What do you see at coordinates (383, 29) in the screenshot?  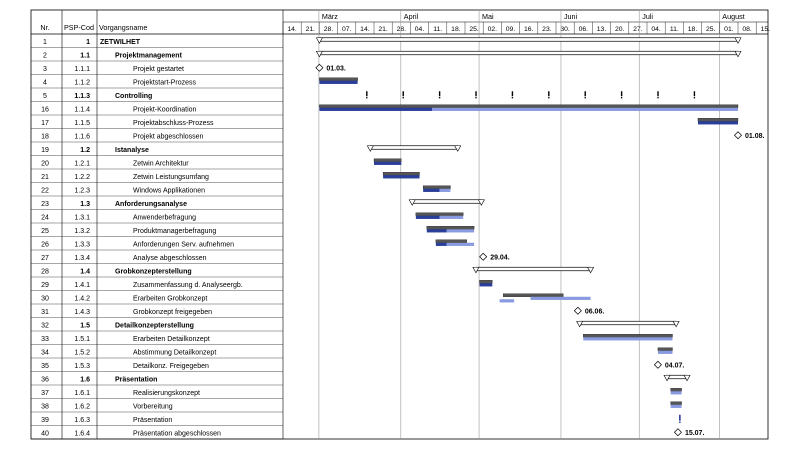 I see `week-label: 21.` at bounding box center [383, 29].